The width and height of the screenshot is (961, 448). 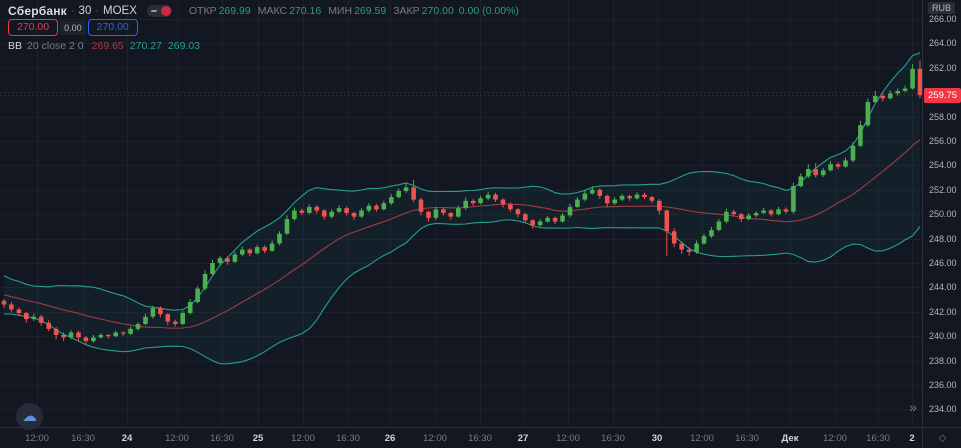 I want to click on price-tick-label: 236.00, so click(x=943, y=385).